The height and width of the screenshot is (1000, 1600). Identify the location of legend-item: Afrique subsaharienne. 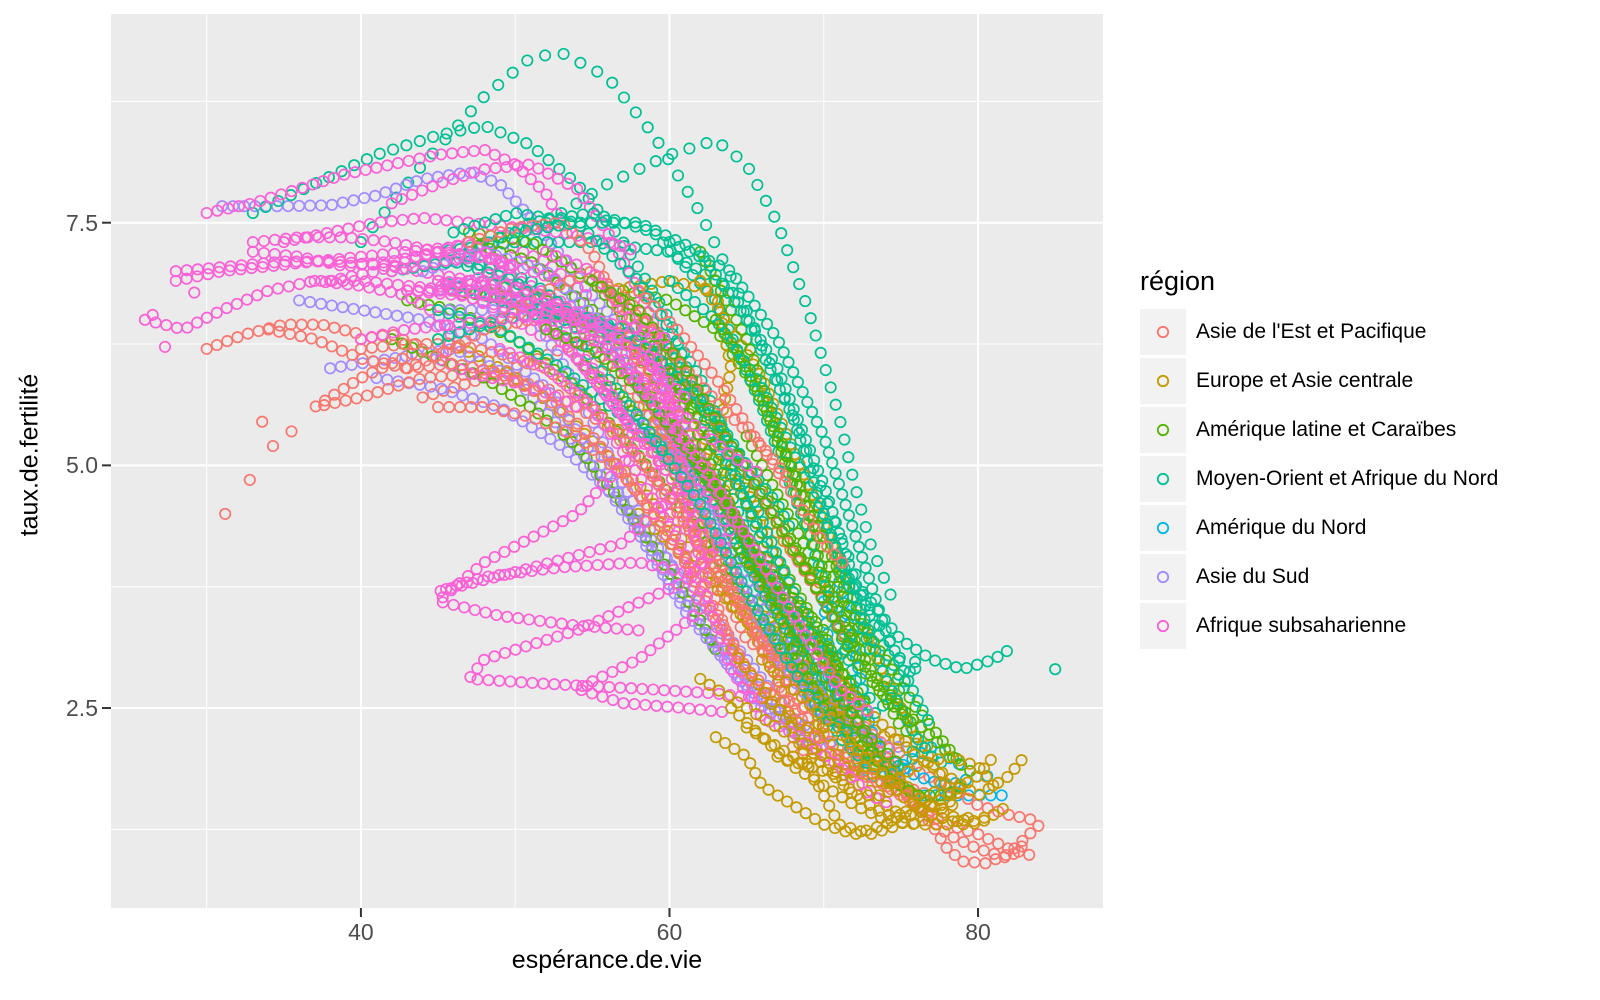
(1273, 626).